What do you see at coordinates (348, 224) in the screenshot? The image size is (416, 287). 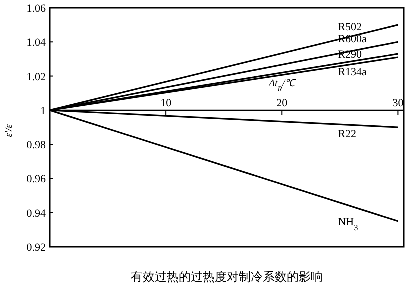 I see `series-label: NH$_{3}$` at bounding box center [348, 224].